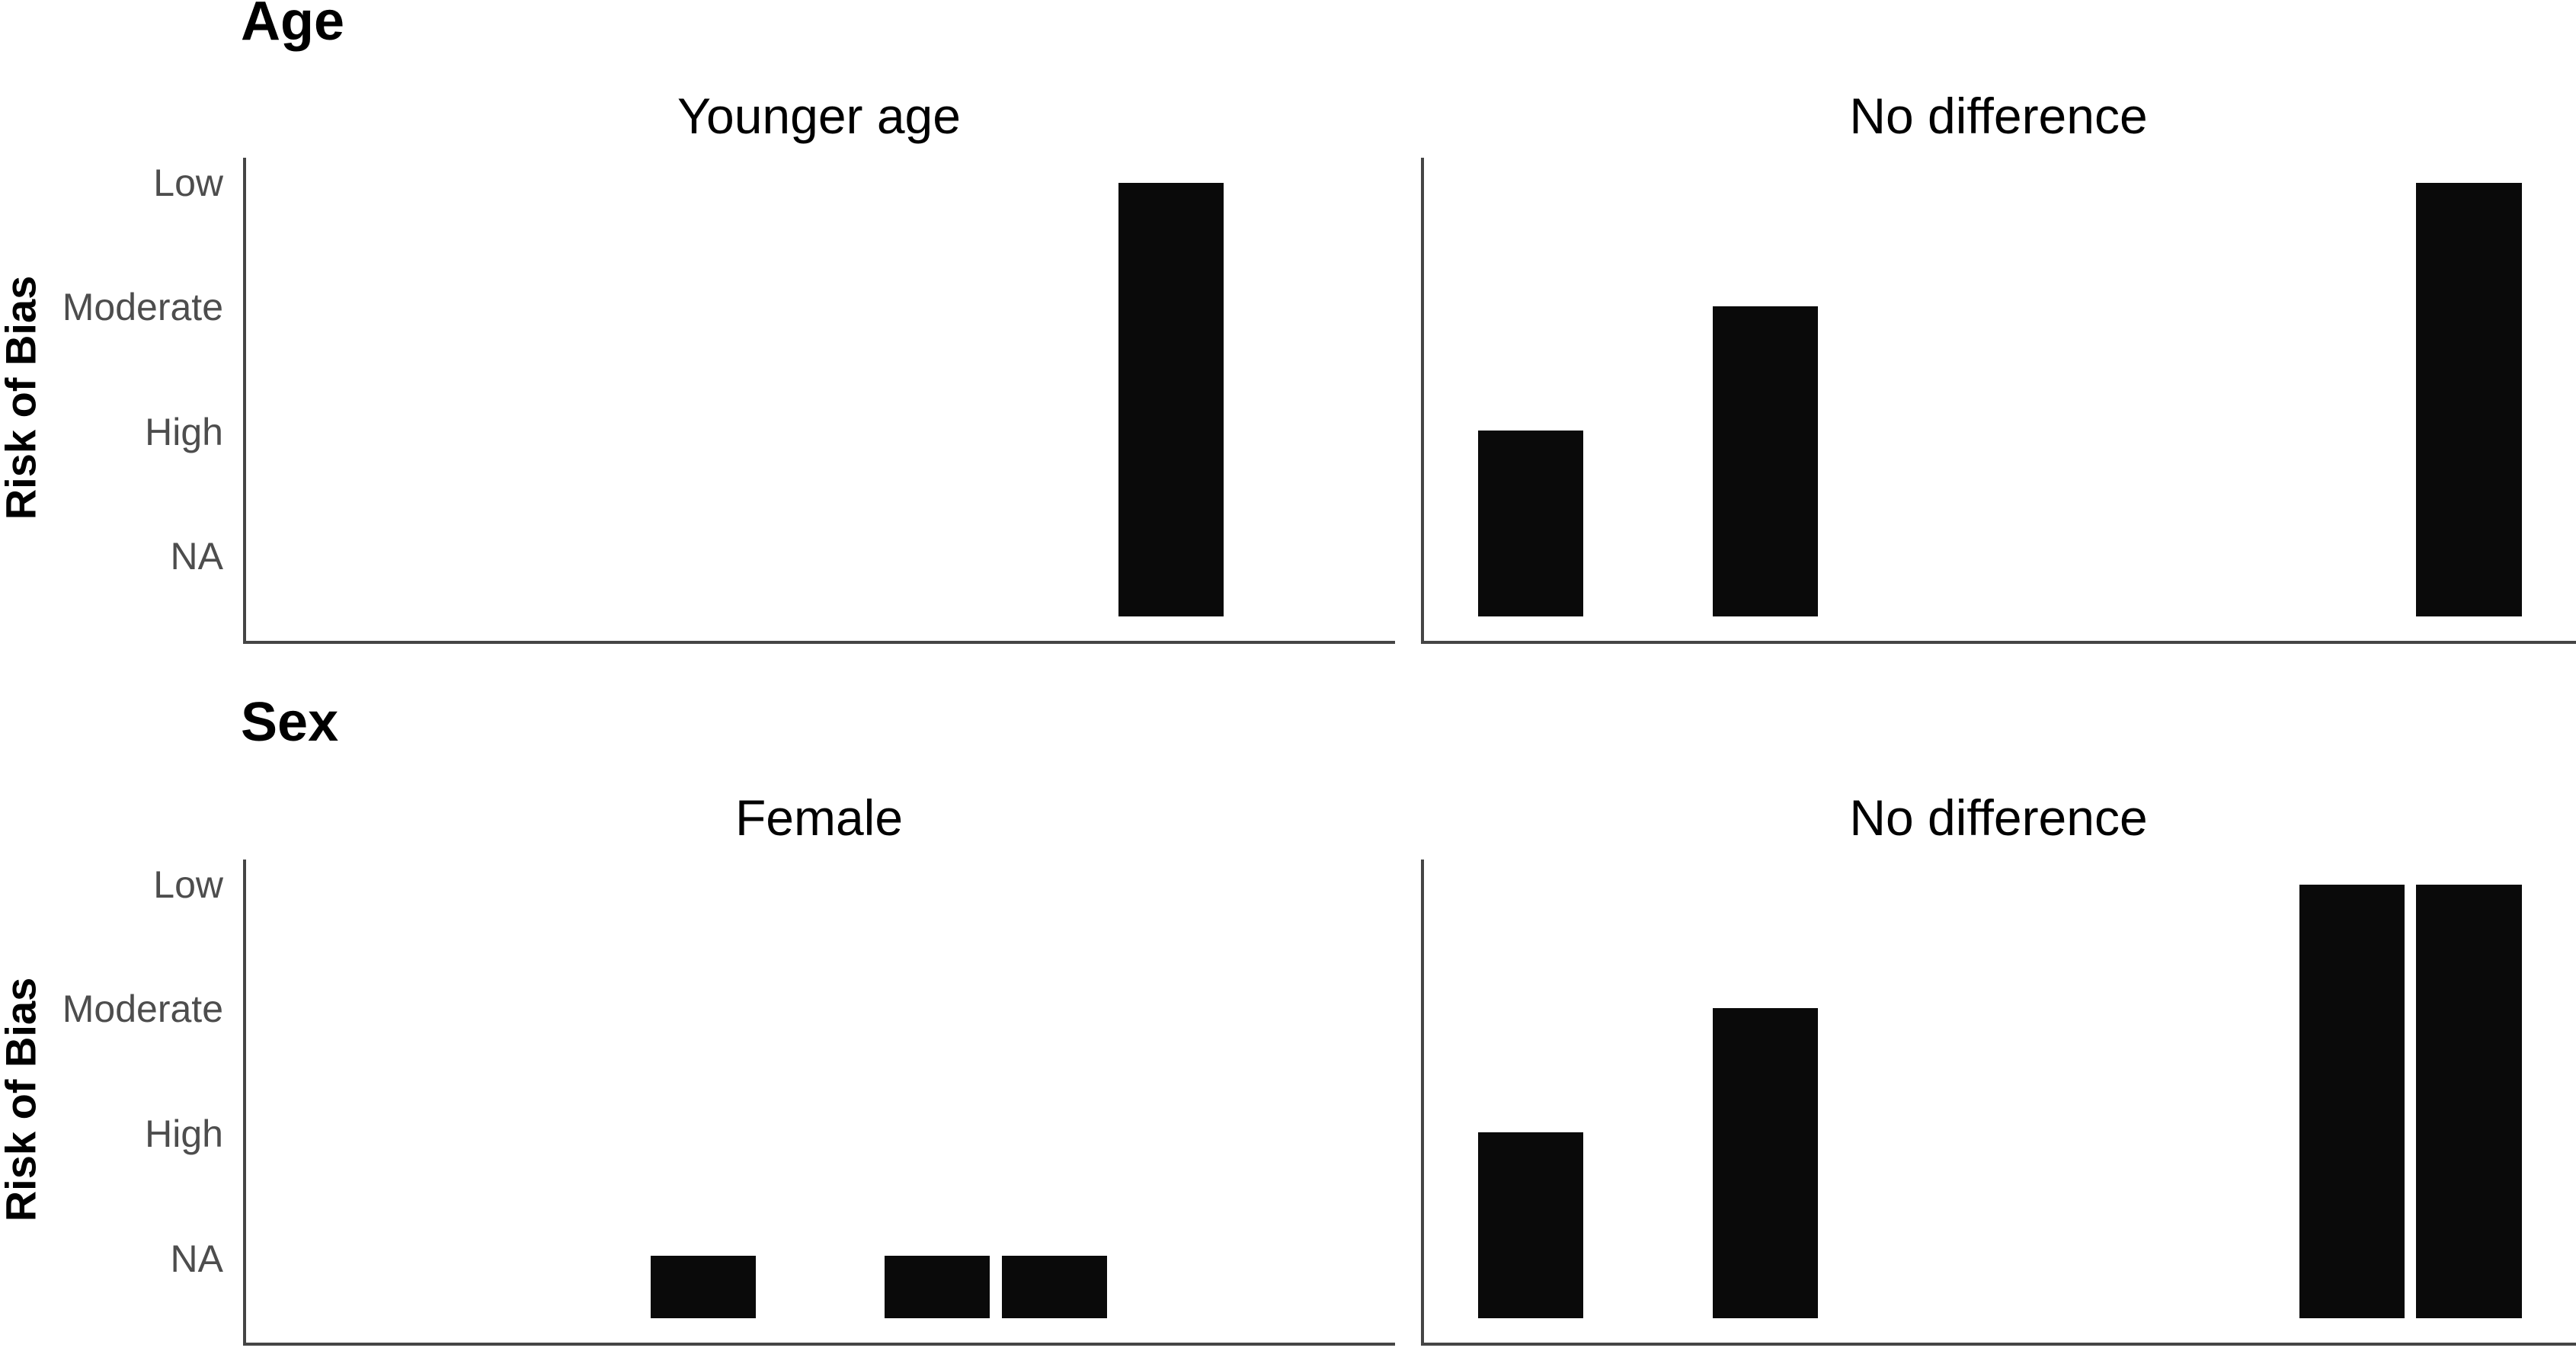  Describe the element at coordinates (290, 722) in the screenshot. I see `row-title-sex: Sex` at that location.